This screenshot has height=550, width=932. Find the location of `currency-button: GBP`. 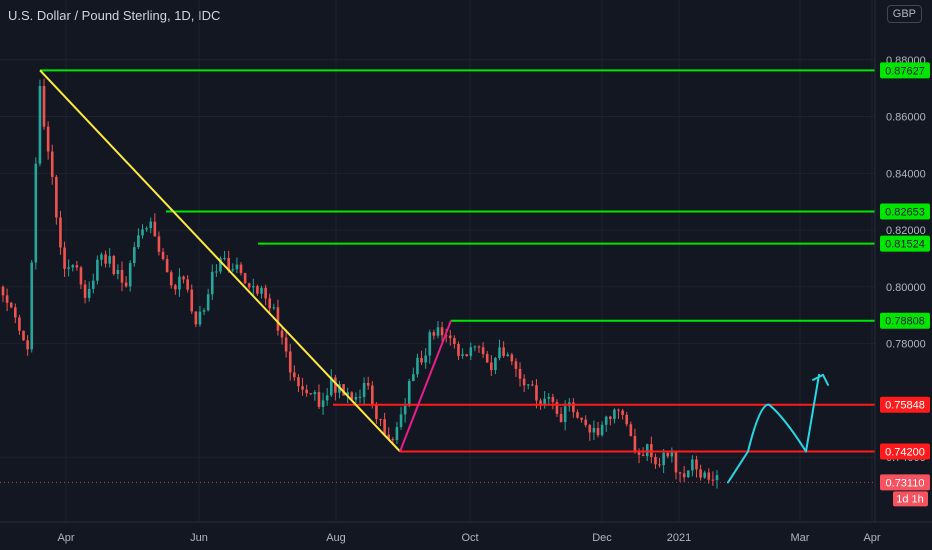

currency-button: GBP is located at coordinates (904, 14).